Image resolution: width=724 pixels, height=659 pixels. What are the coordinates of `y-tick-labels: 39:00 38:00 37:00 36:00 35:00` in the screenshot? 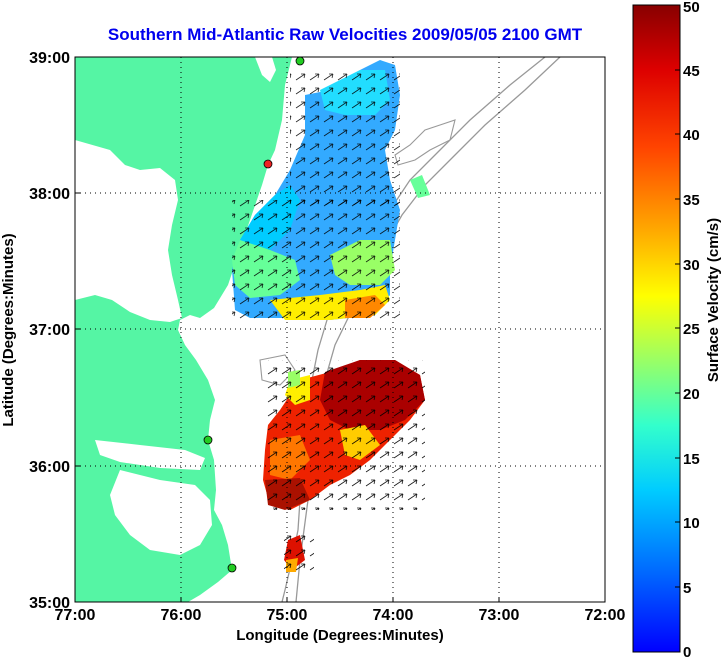 It's located at (49, 331).